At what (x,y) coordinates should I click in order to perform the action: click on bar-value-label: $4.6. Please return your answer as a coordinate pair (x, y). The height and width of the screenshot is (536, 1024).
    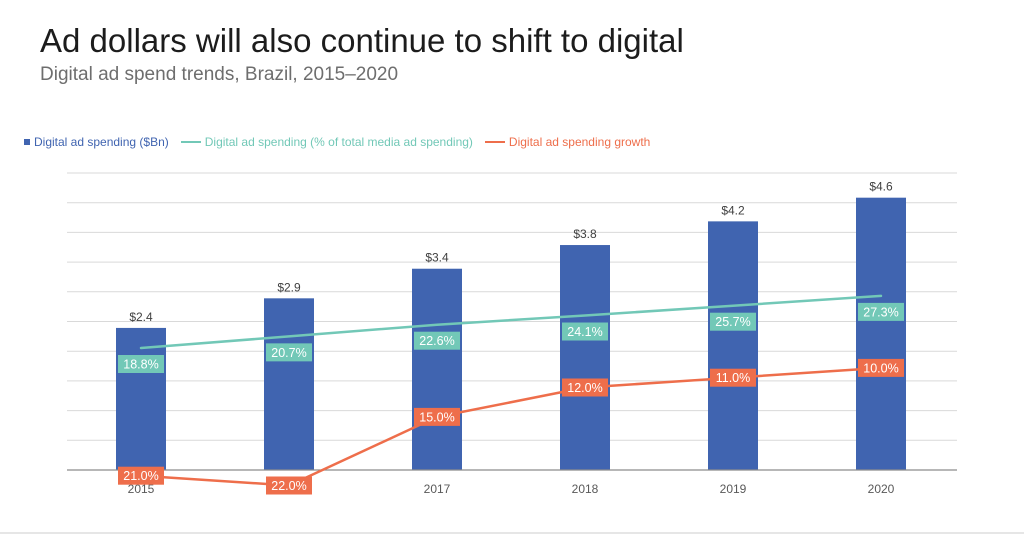
    Looking at the image, I should click on (881, 187).